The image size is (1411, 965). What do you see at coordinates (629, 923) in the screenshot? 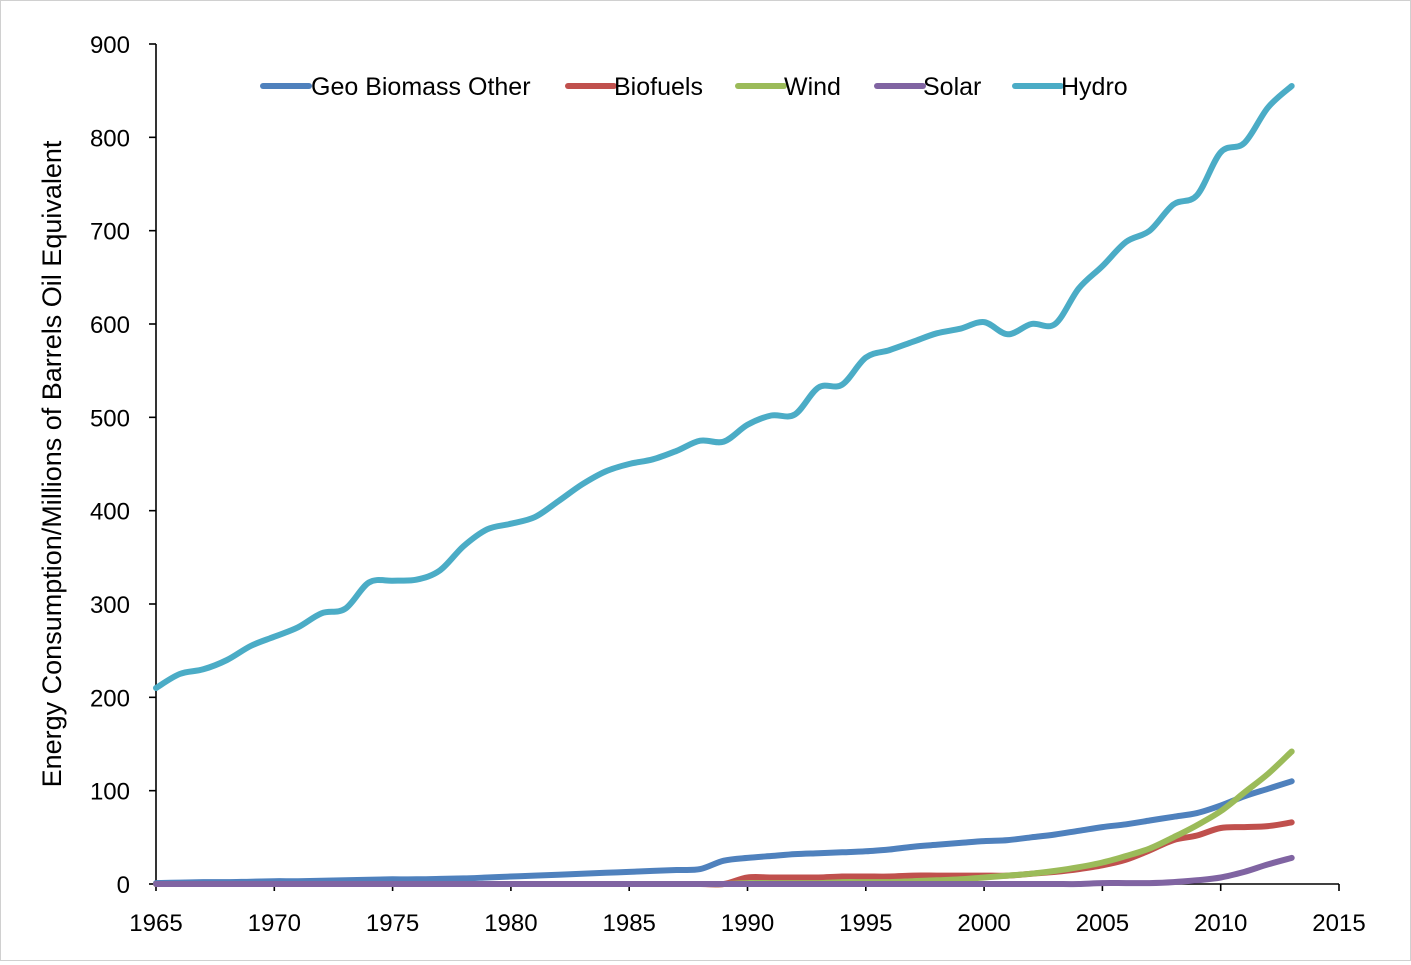
I see `x-tick-label: 1985` at bounding box center [629, 923].